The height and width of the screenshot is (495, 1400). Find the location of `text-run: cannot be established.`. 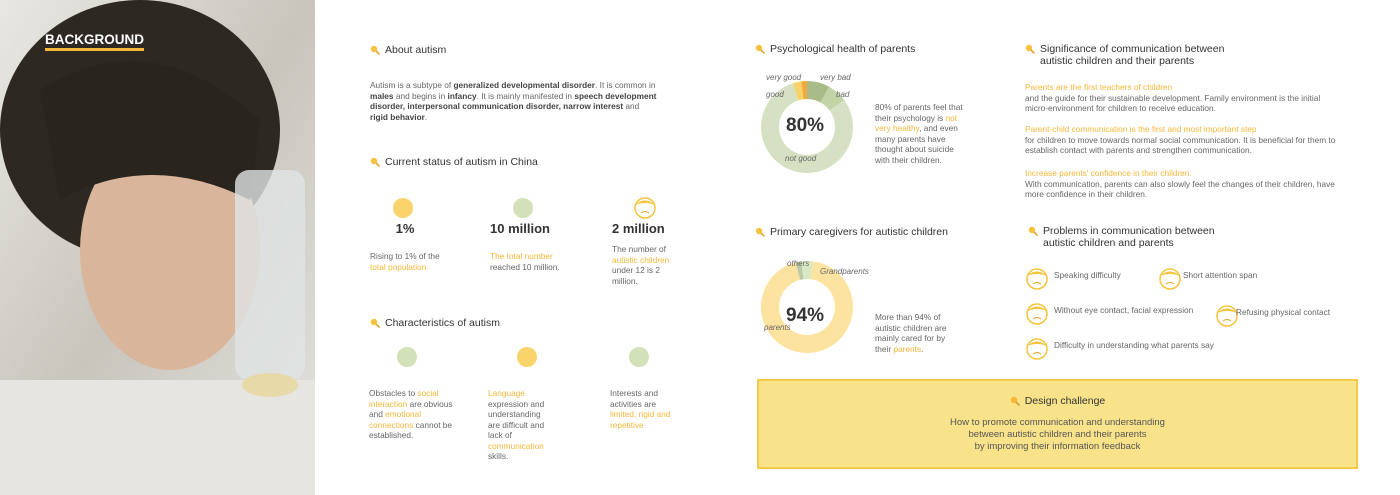

text-run: cannot be established. is located at coordinates (411, 430).